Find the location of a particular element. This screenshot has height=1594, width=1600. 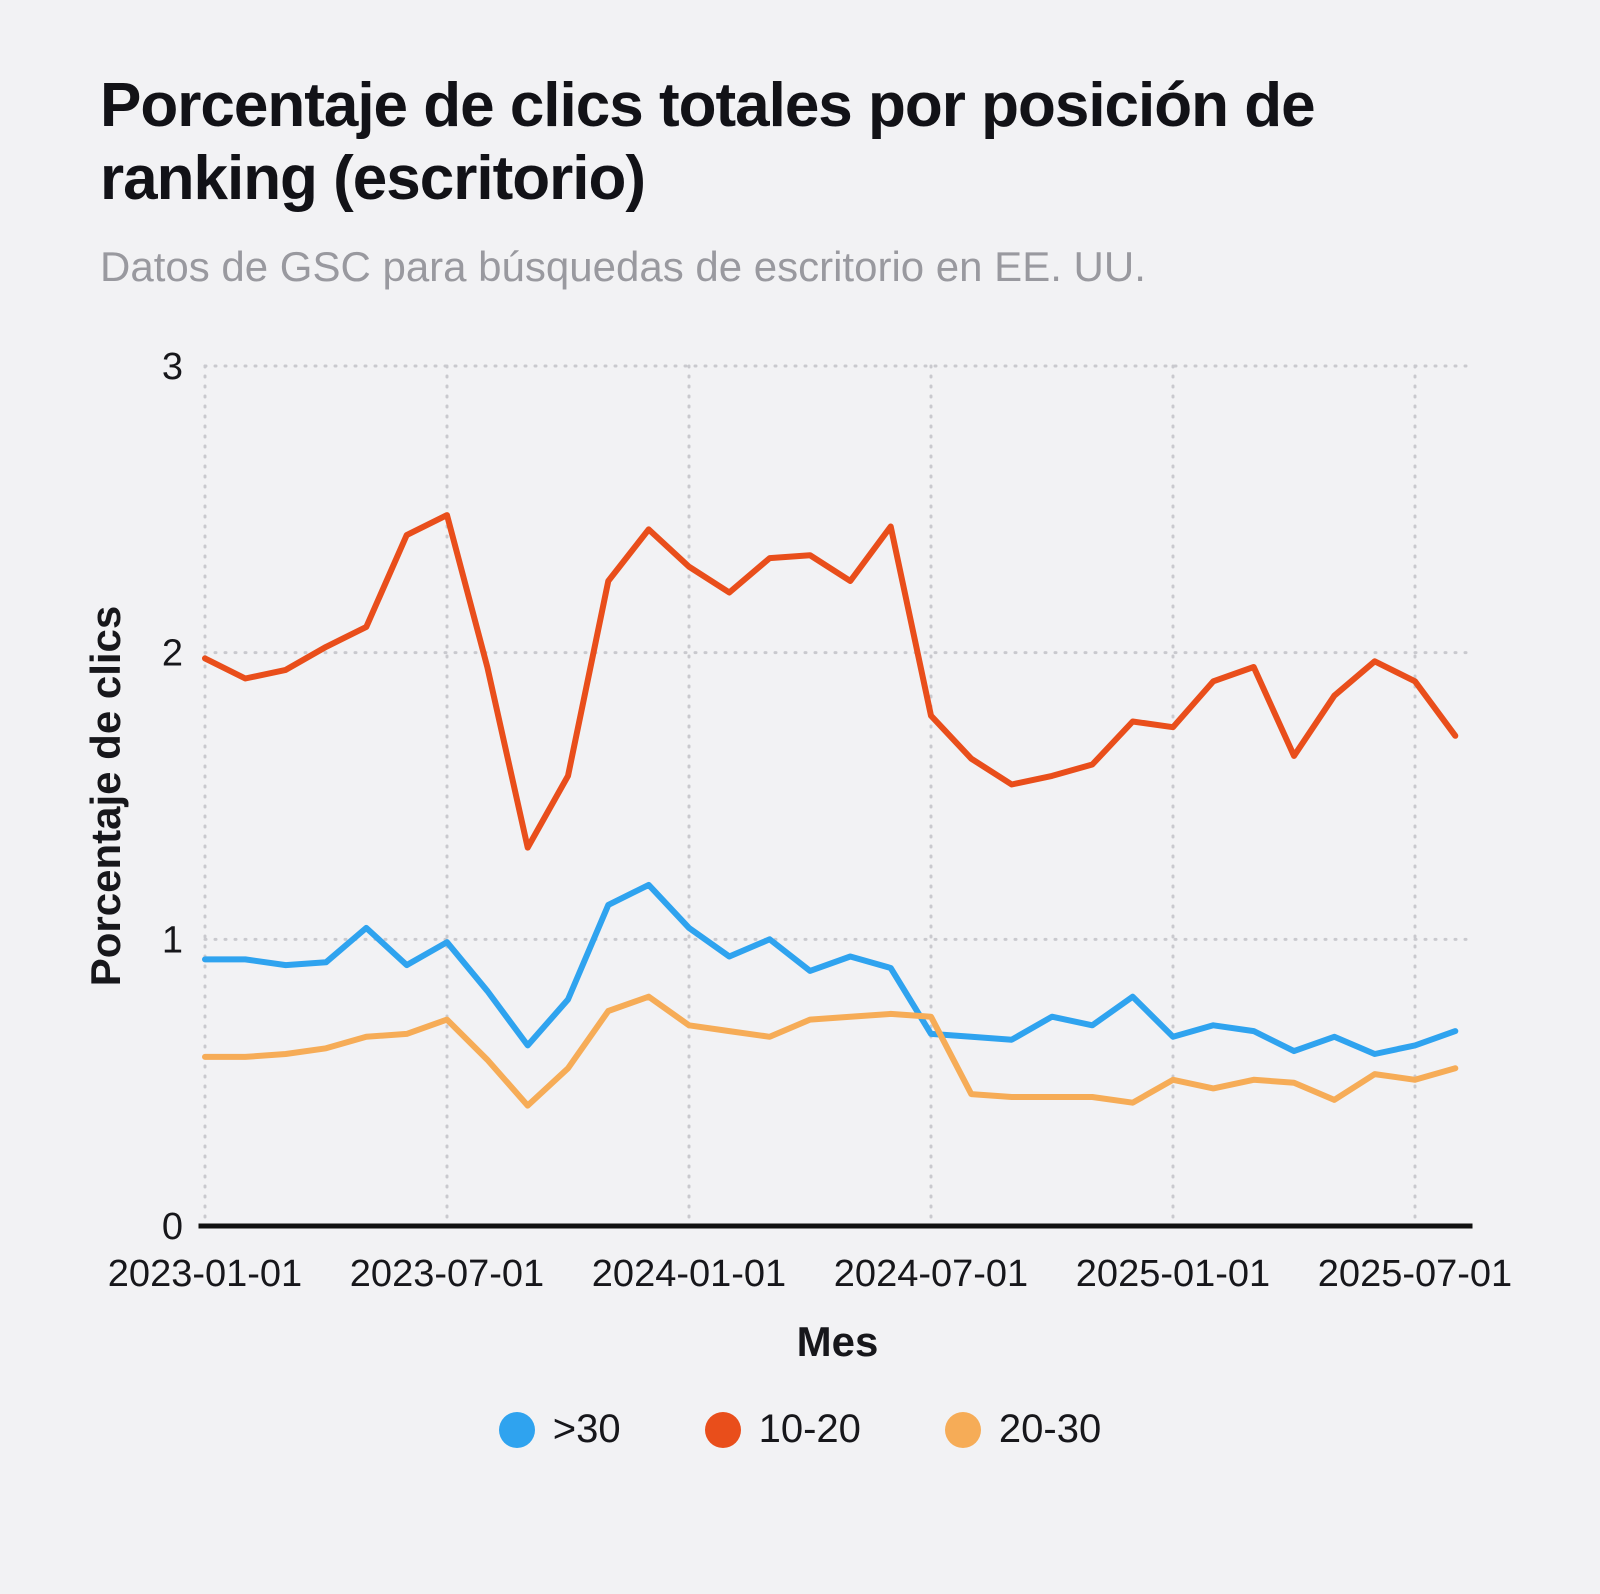

legend-item-30: >30 is located at coordinates (559, 1429).